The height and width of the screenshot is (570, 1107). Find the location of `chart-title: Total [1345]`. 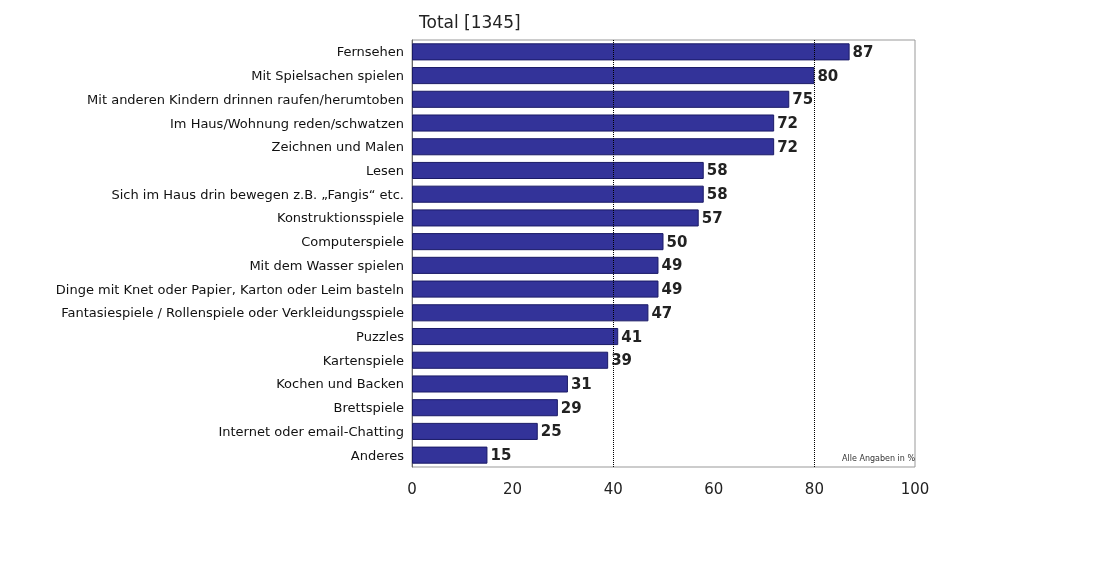

chart-title: Total [1345] is located at coordinates (469, 21).